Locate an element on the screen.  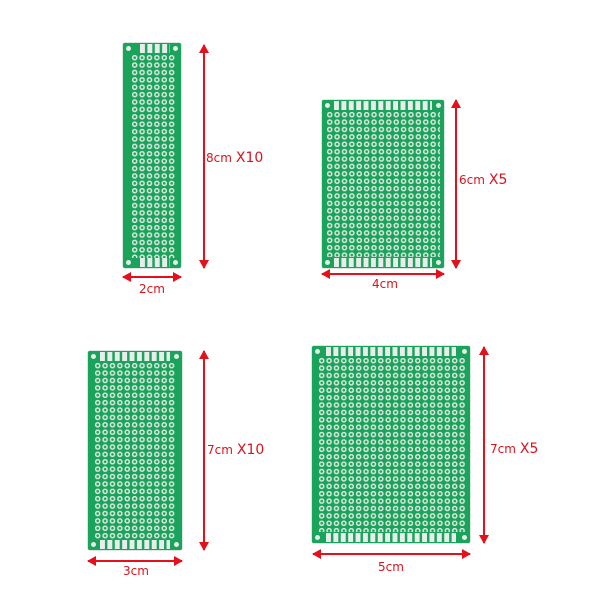
width-label: 4cm is located at coordinates (385, 284).